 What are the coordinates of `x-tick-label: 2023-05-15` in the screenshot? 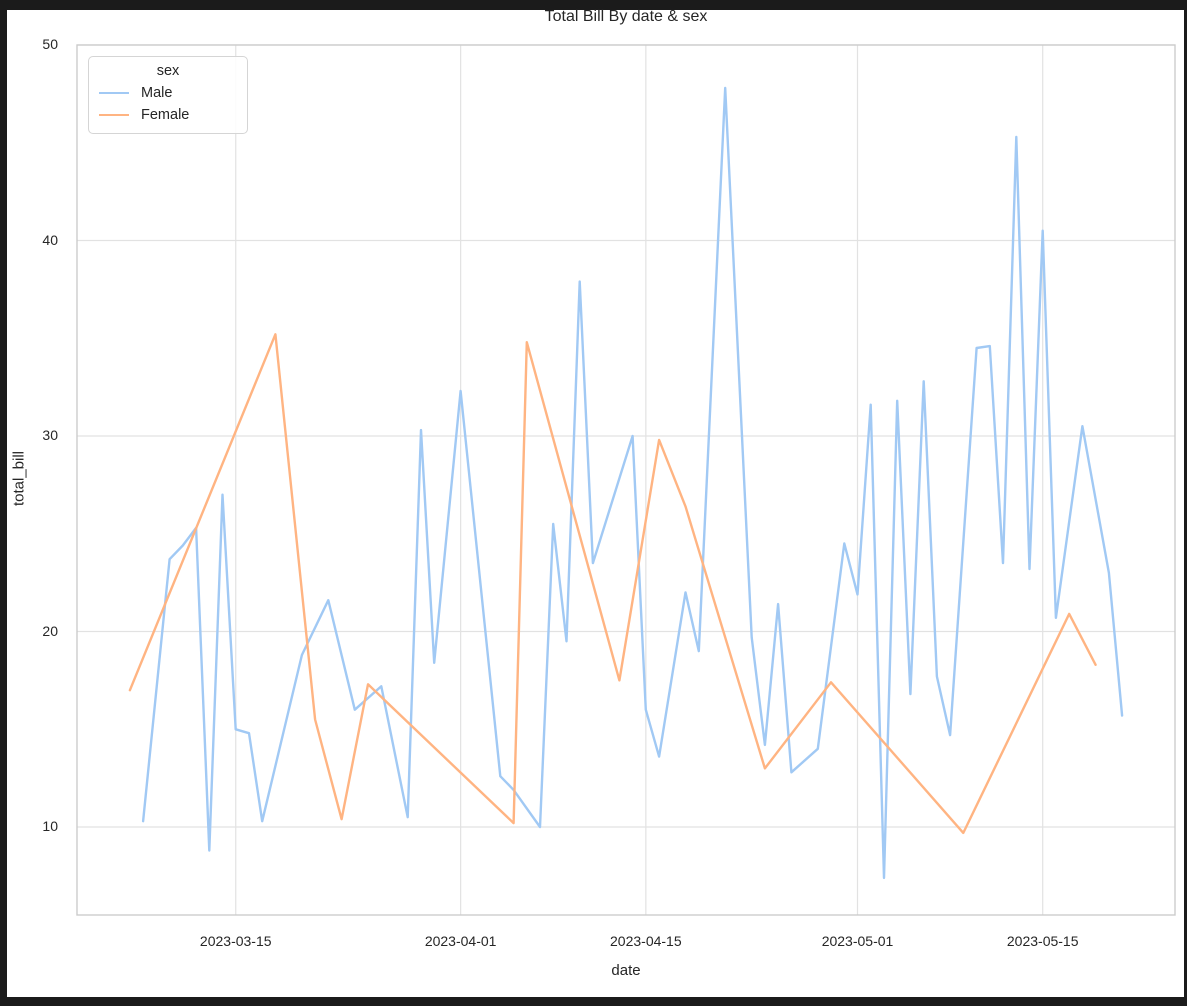 It's located at (1042, 941).